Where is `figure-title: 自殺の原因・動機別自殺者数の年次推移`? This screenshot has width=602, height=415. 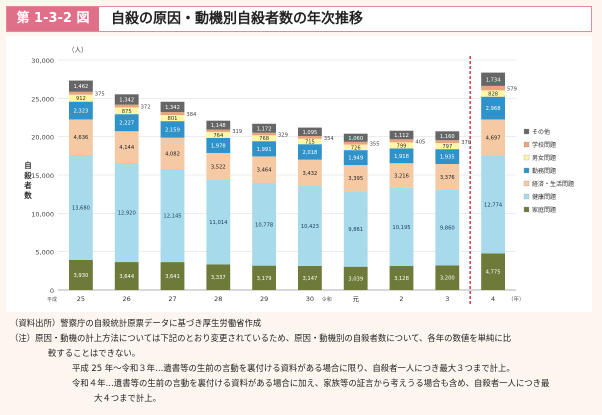
figure-title: 自殺の原因・動機別自殺者数の年次推移 is located at coordinates (237, 19).